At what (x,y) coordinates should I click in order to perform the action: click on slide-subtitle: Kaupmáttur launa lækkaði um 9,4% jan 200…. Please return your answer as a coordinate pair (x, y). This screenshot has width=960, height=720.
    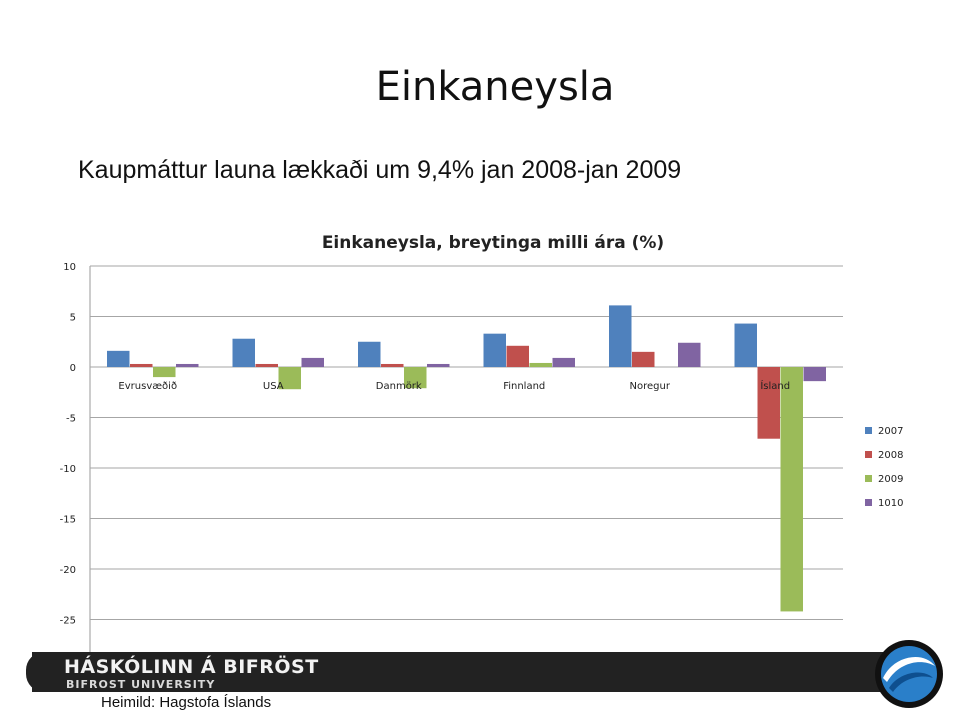
    Looking at the image, I should click on (380, 170).